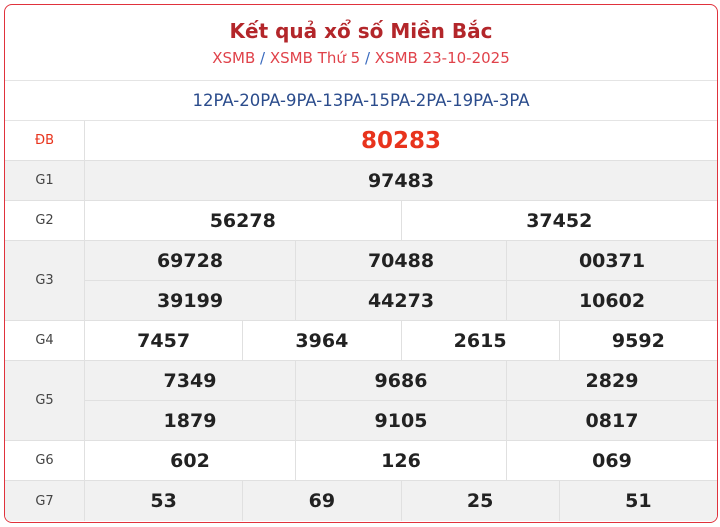 The image size is (720, 527). I want to click on prize-label: G4, so click(45, 340).